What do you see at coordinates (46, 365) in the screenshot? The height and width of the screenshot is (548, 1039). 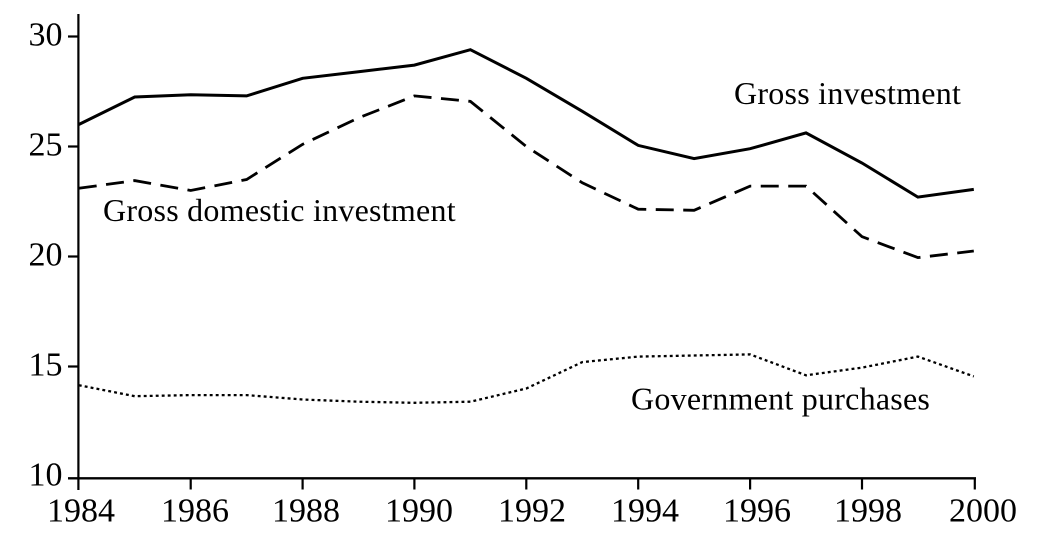 I see `svg-text: 15` at bounding box center [46, 365].